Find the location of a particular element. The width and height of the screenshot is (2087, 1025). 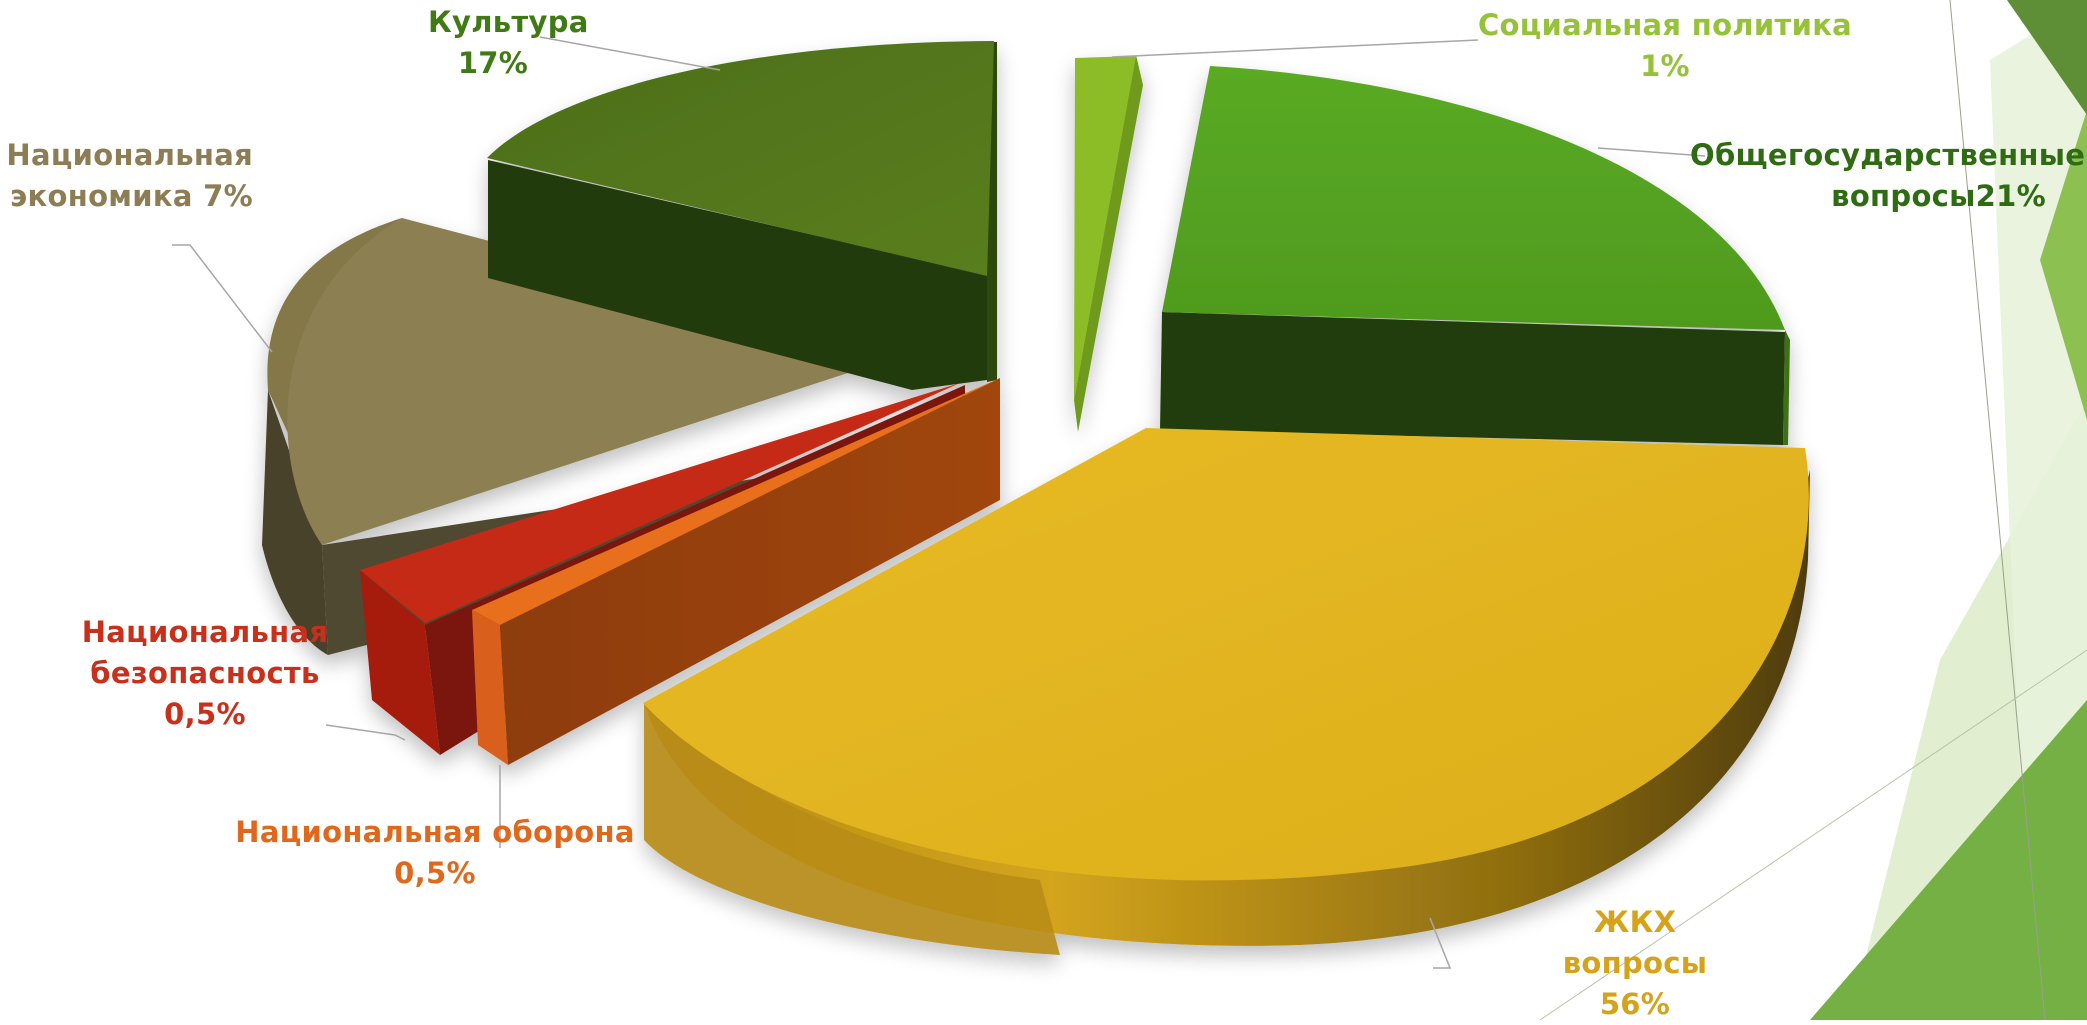

slice-nac-oborona-side is located at coordinates (750, 571).